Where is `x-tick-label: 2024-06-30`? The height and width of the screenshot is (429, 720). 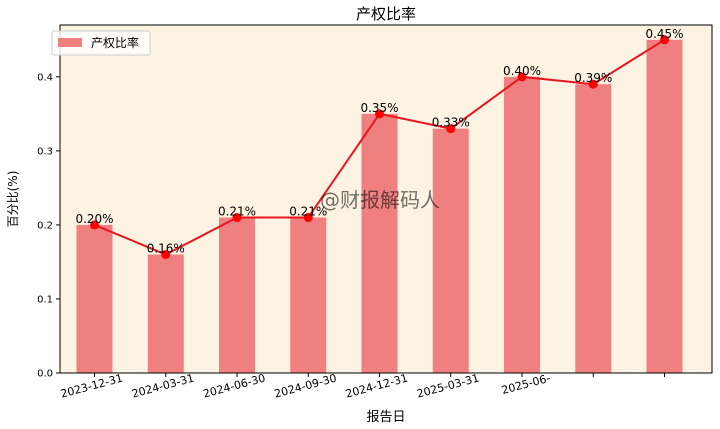 x-tick-label: 2024-06-30 is located at coordinates (234, 386).